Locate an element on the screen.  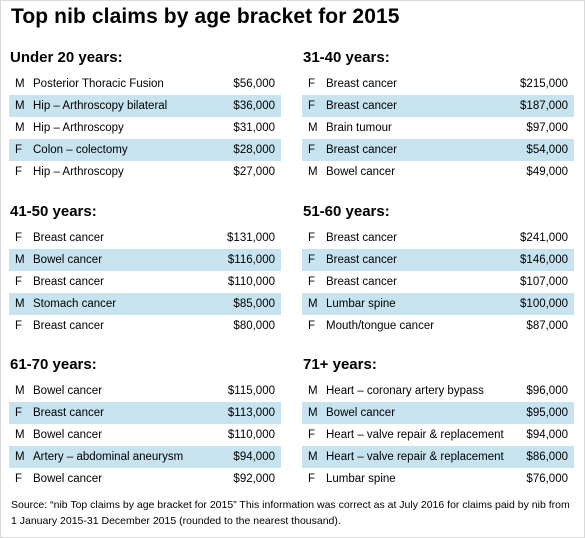
table-row: F Mouth/tongue cancer $87,000 is located at coordinates (438, 326).